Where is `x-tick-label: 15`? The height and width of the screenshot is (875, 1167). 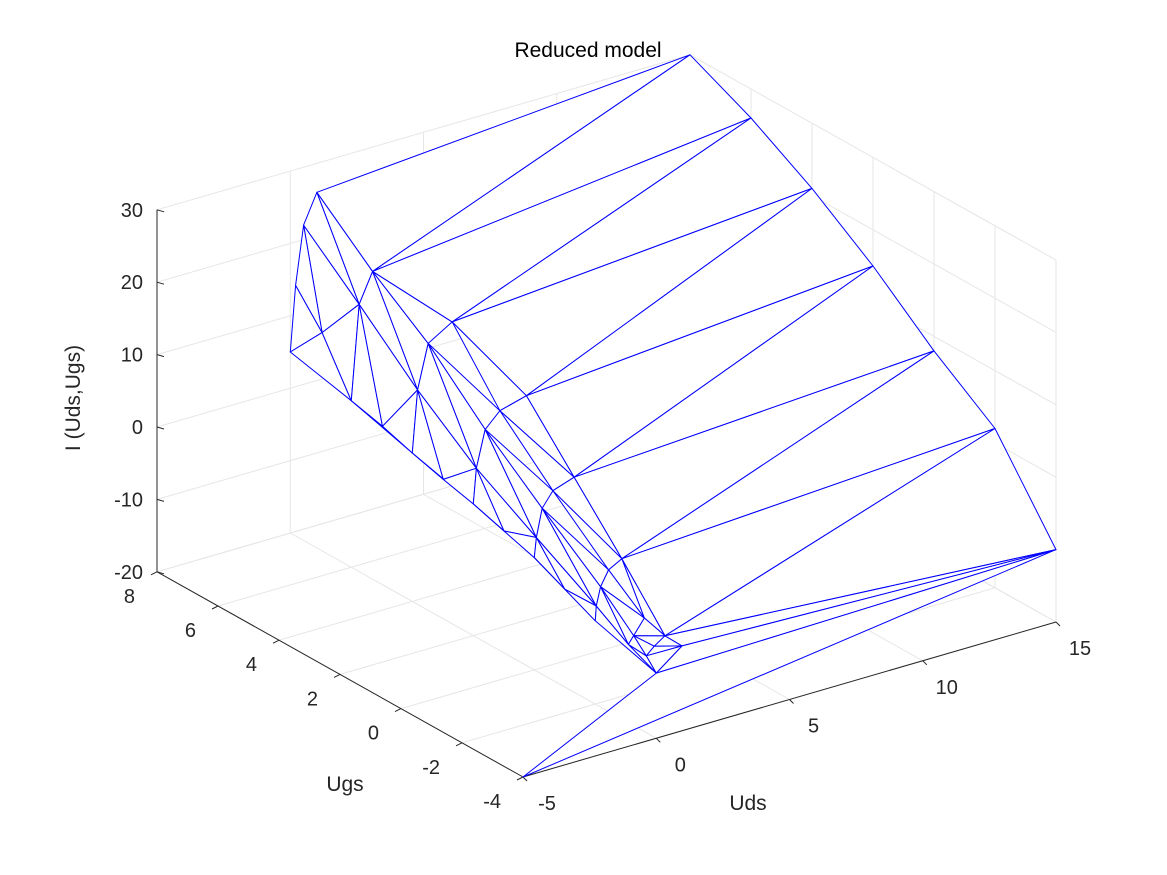
x-tick-label: 15 is located at coordinates (1080, 649).